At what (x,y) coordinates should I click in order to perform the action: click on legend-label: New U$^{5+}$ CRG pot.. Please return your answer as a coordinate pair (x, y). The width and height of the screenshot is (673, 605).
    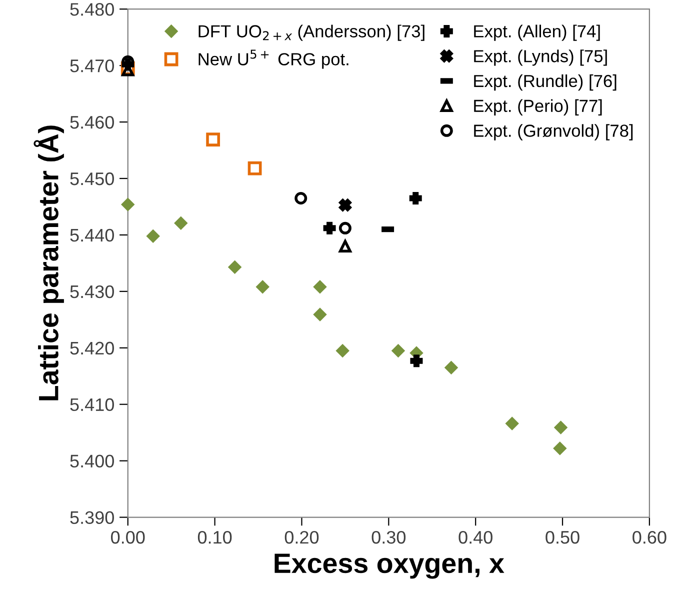
    Looking at the image, I should click on (273, 59).